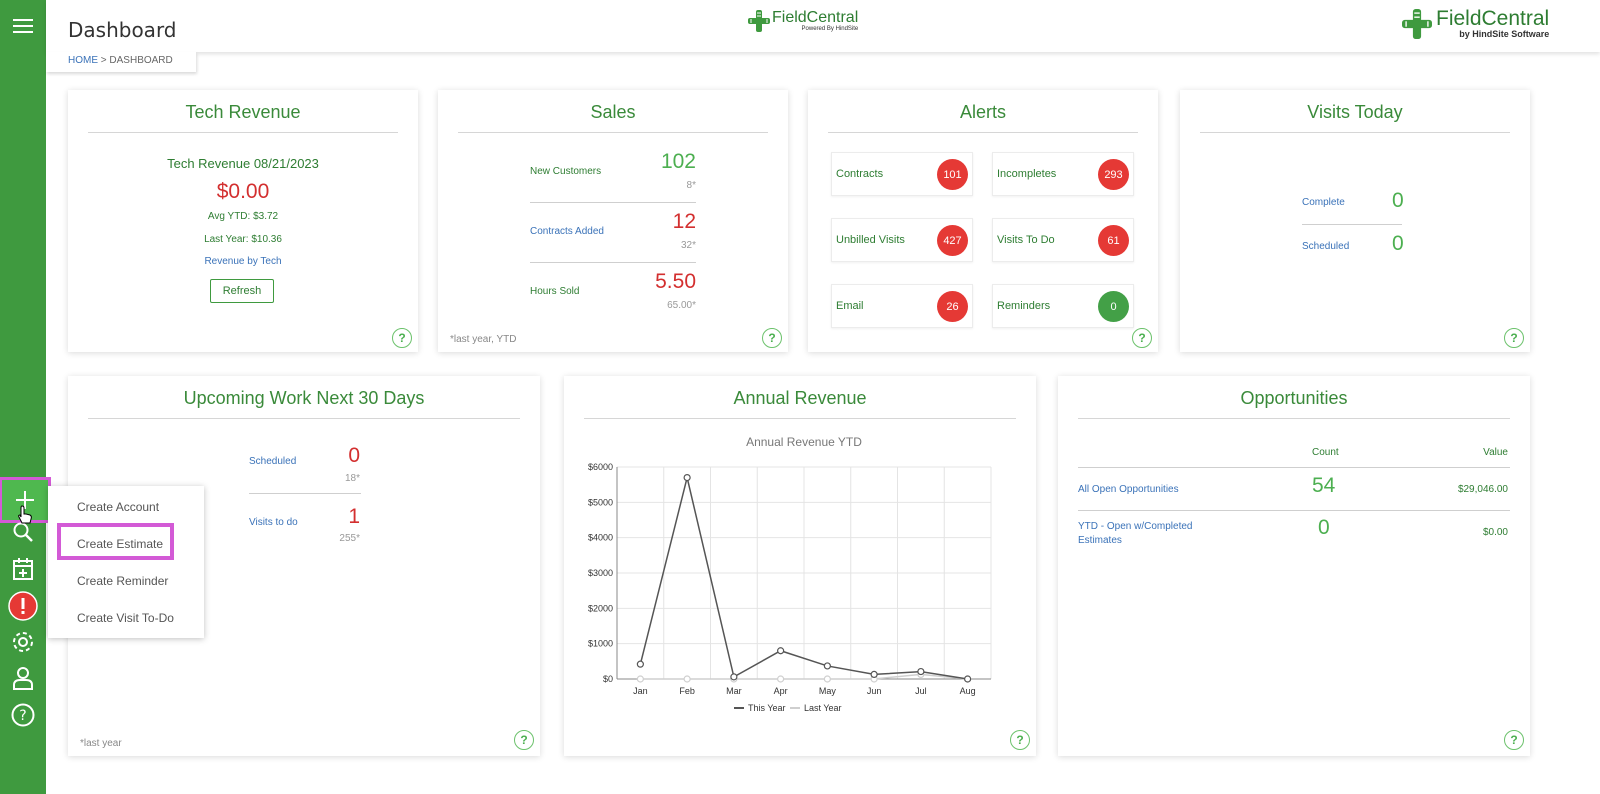 Image resolution: width=1600 pixels, height=794 pixels. Describe the element at coordinates (1323, 202) in the screenshot. I see `visits-row-label: Complete` at that location.